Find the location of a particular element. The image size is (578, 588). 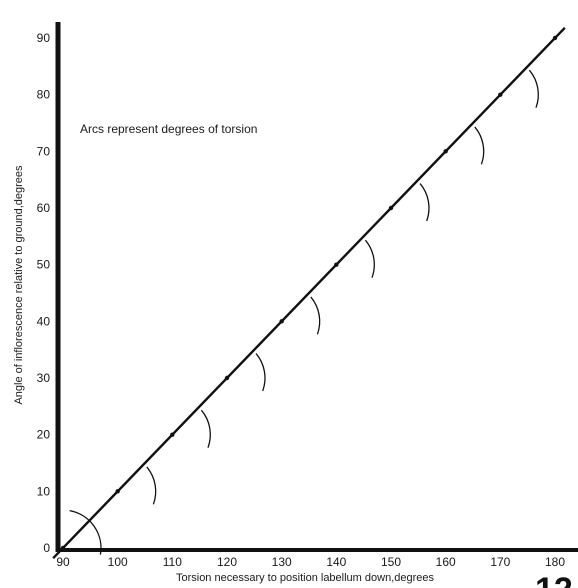

figure-number: 12 is located at coordinates (554, 579).